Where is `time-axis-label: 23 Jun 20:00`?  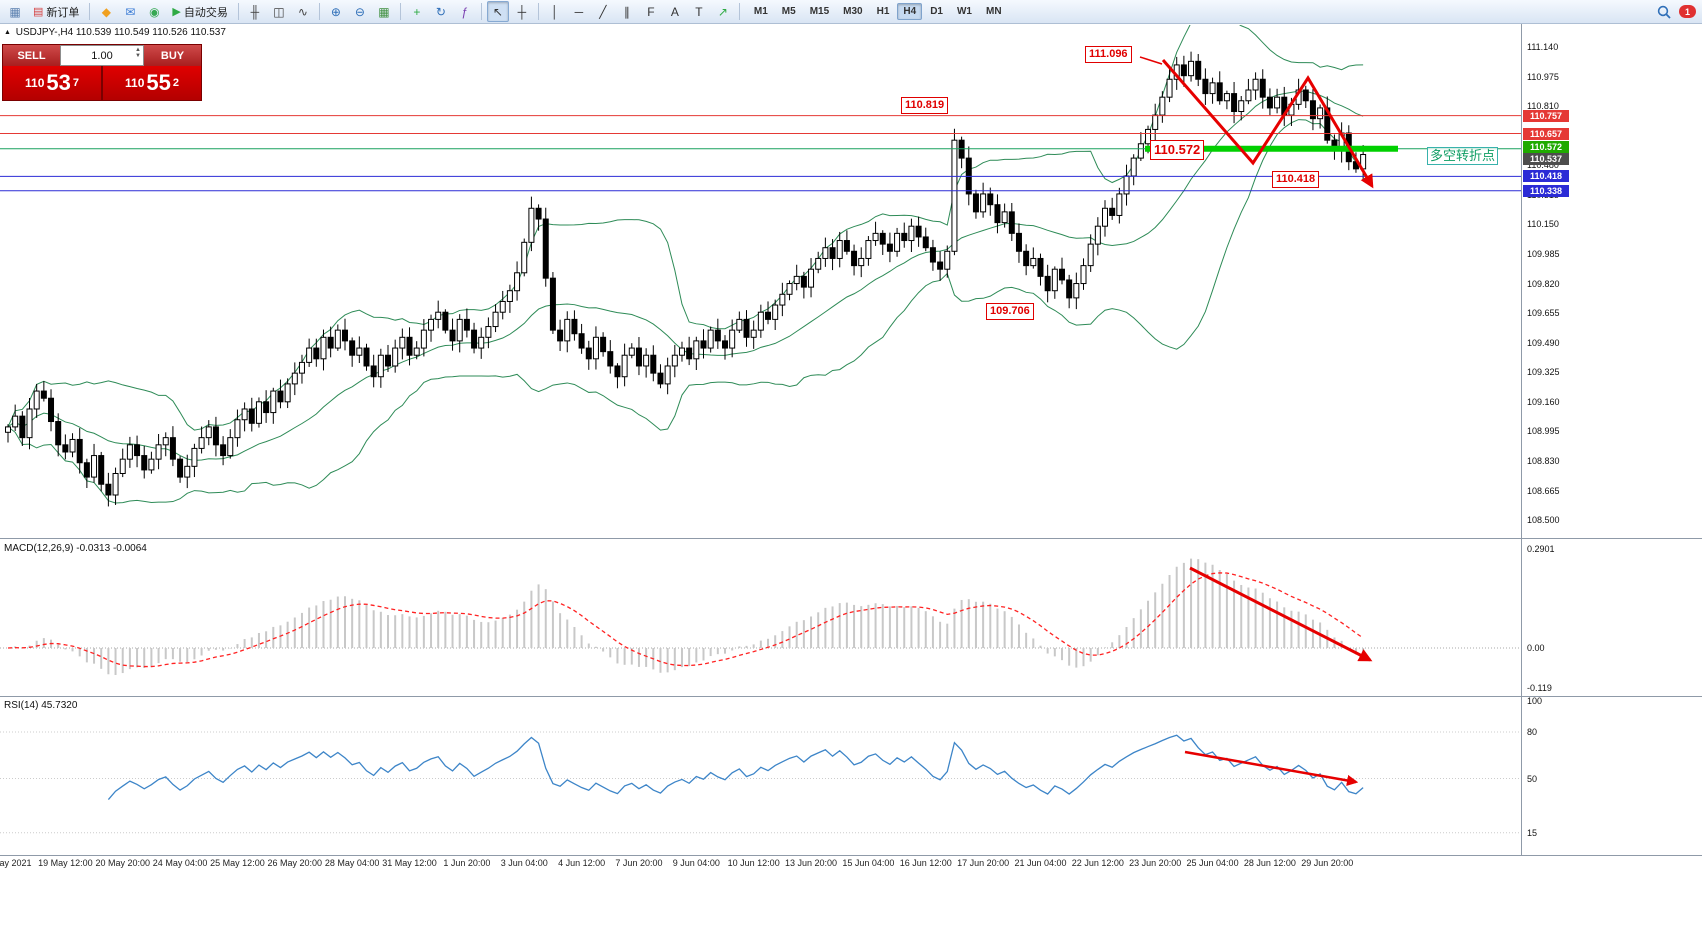
time-axis-label: 23 Jun 20:00 is located at coordinates (1155, 863).